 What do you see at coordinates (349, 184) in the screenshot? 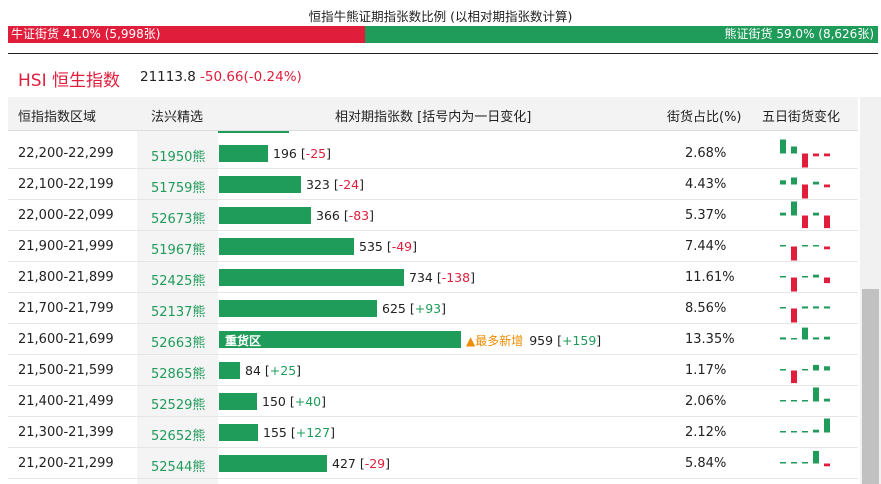
I see `daily-change: -24` at bounding box center [349, 184].